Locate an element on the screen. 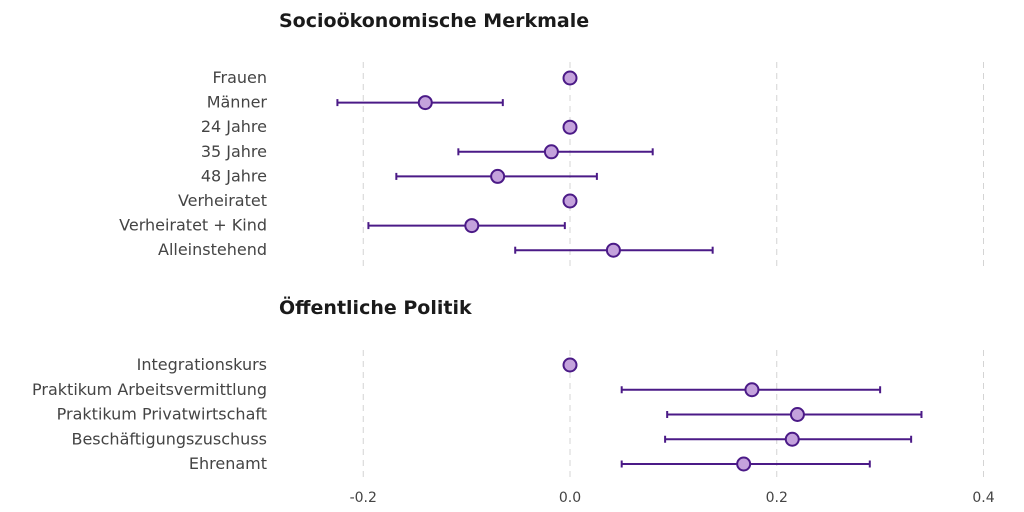  x-tick-label: 0.0 is located at coordinates (570, 498).